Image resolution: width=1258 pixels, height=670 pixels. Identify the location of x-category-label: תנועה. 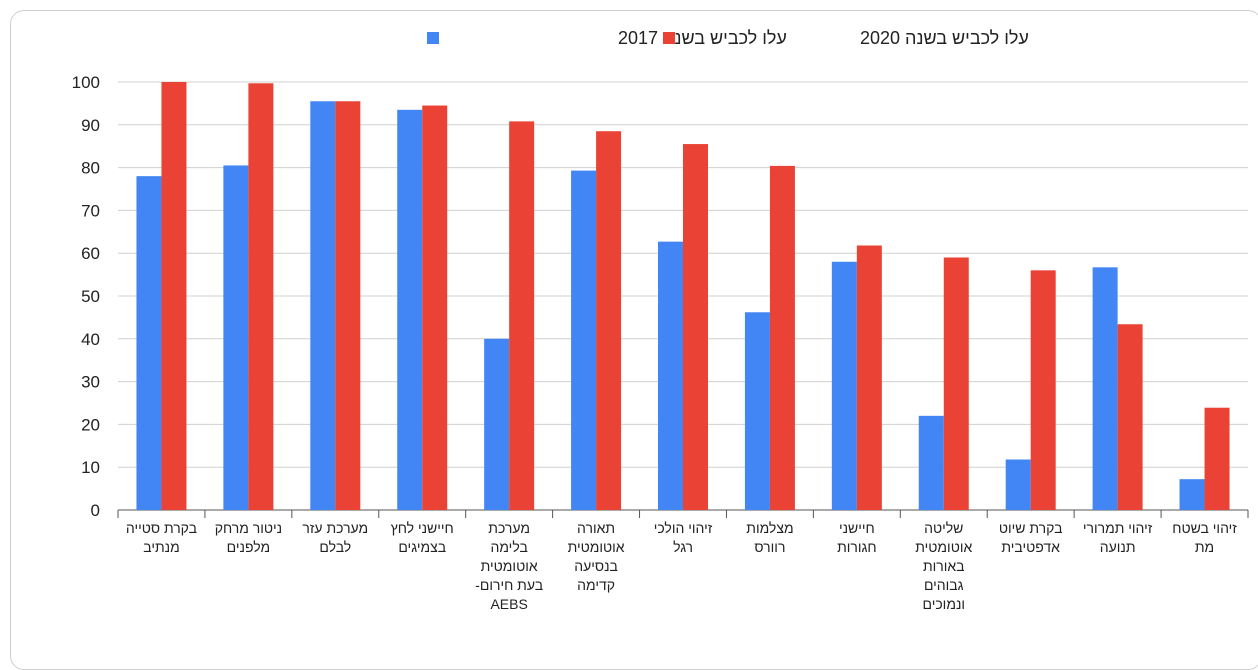
(1118, 547).